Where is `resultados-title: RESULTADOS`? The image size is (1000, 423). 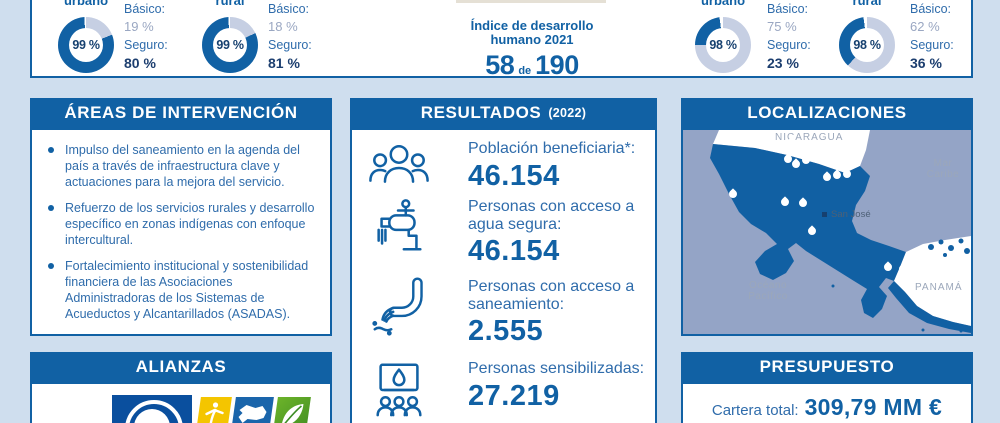
resultados-title: RESULTADOS is located at coordinates (481, 112).